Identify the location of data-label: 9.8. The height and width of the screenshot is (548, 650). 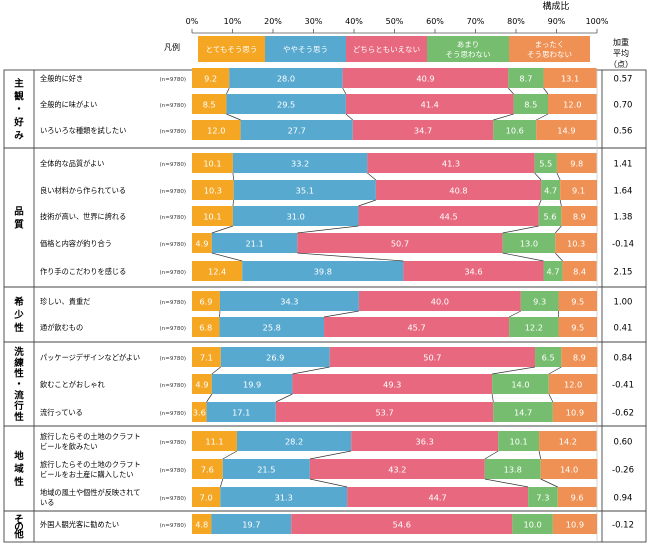
(576, 164).